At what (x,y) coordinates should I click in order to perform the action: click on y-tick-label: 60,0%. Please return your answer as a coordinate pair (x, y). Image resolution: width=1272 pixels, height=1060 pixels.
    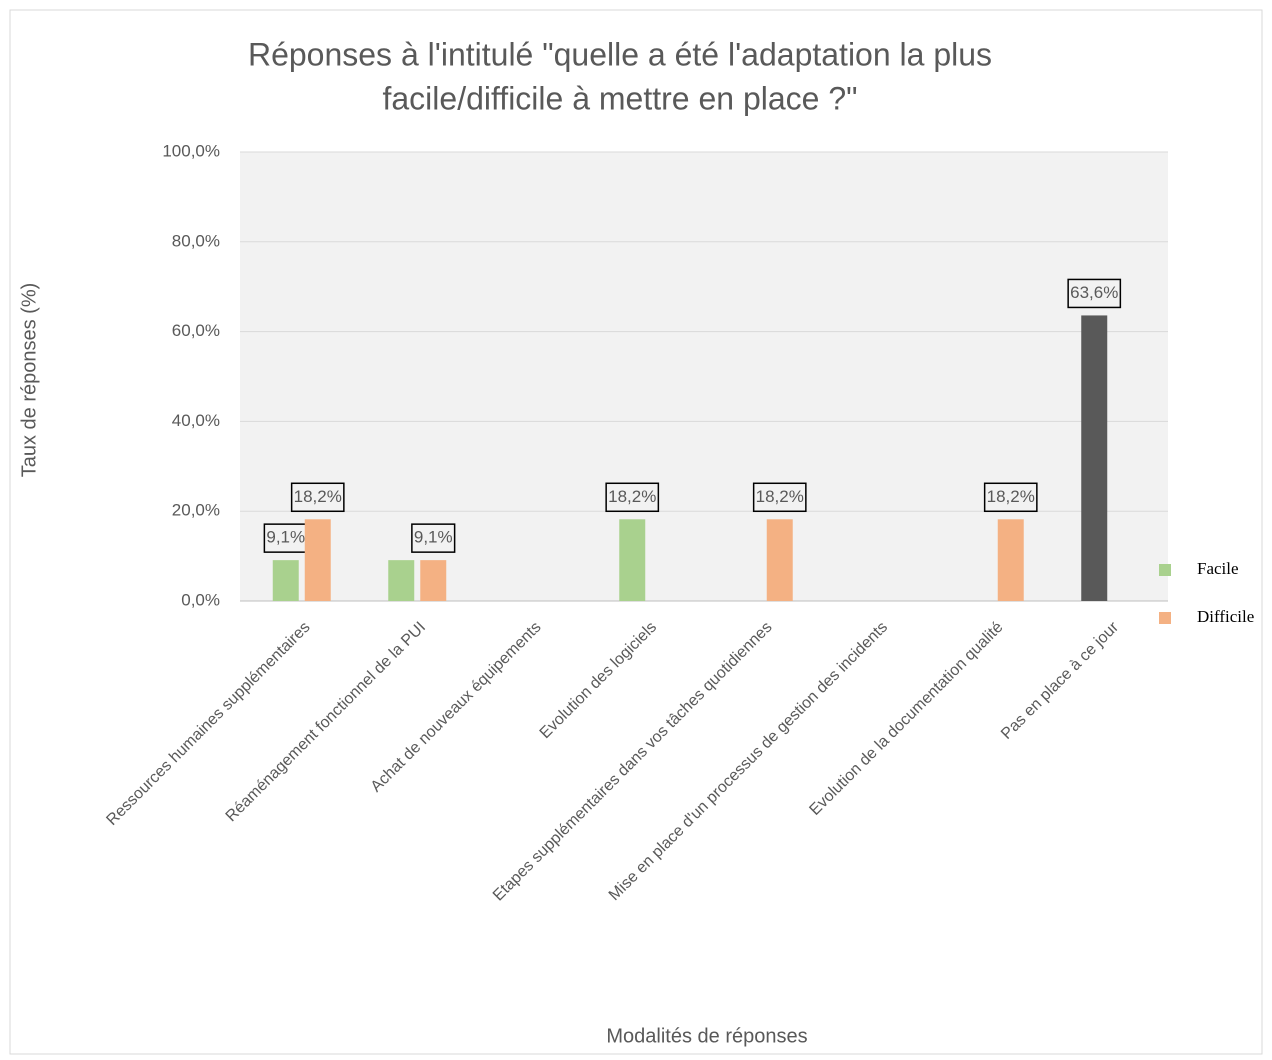
    Looking at the image, I should click on (196, 330).